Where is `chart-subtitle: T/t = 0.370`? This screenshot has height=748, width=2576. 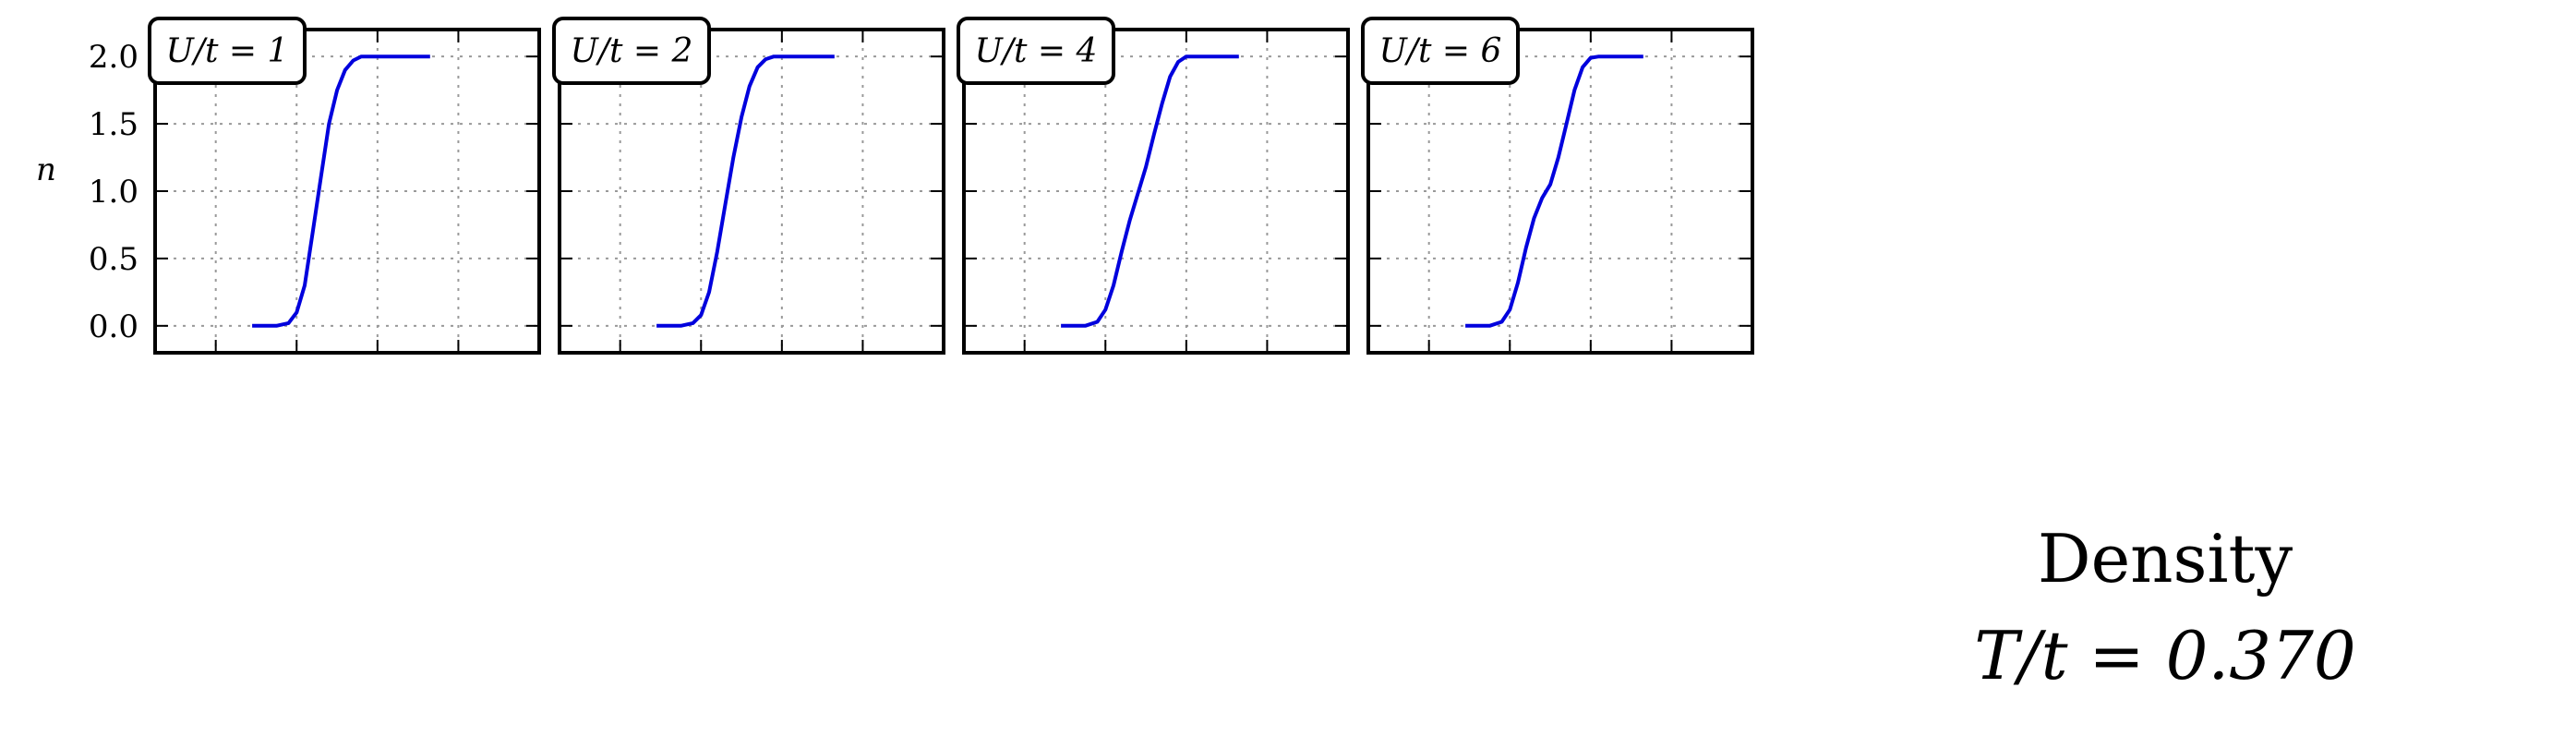
chart-subtitle: T/t = 0.370 is located at coordinates (2164, 656).